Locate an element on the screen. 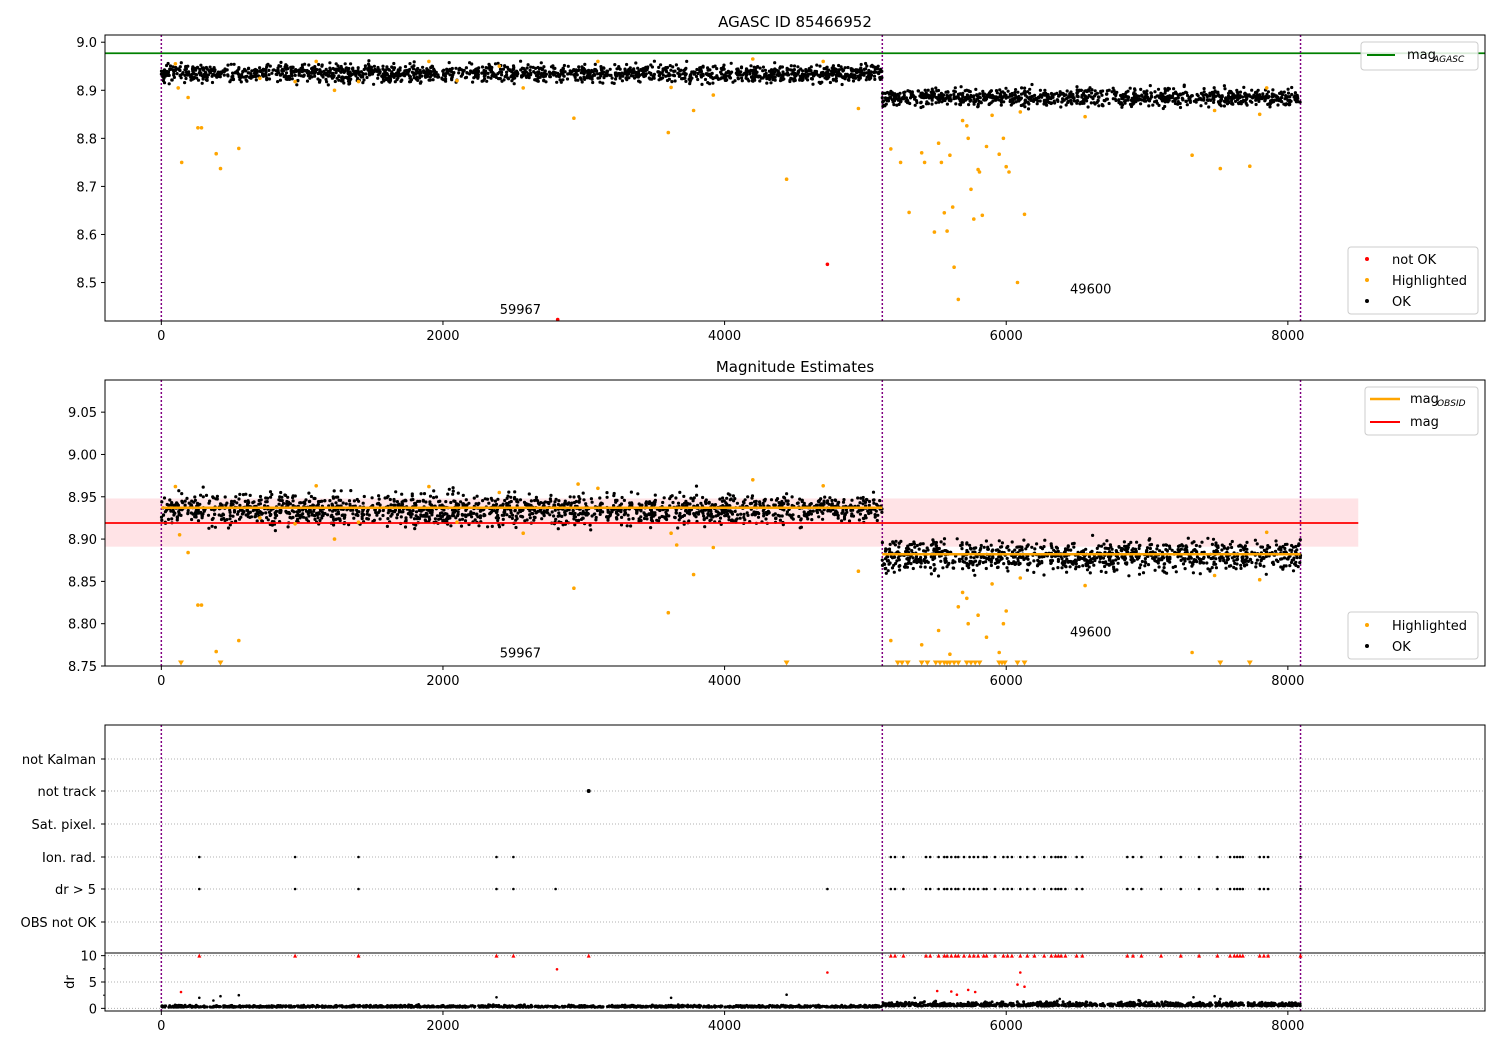  legend-marker is located at coordinates (1367, 280).